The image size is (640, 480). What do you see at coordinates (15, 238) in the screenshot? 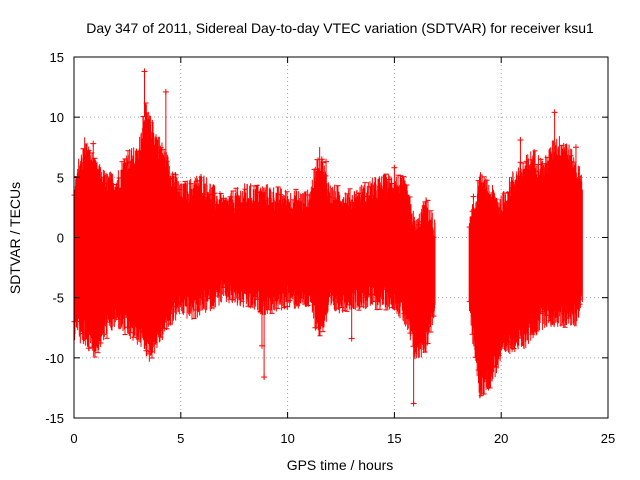
I see `y-axis-label: SDTVAR / TECUs` at bounding box center [15, 238].